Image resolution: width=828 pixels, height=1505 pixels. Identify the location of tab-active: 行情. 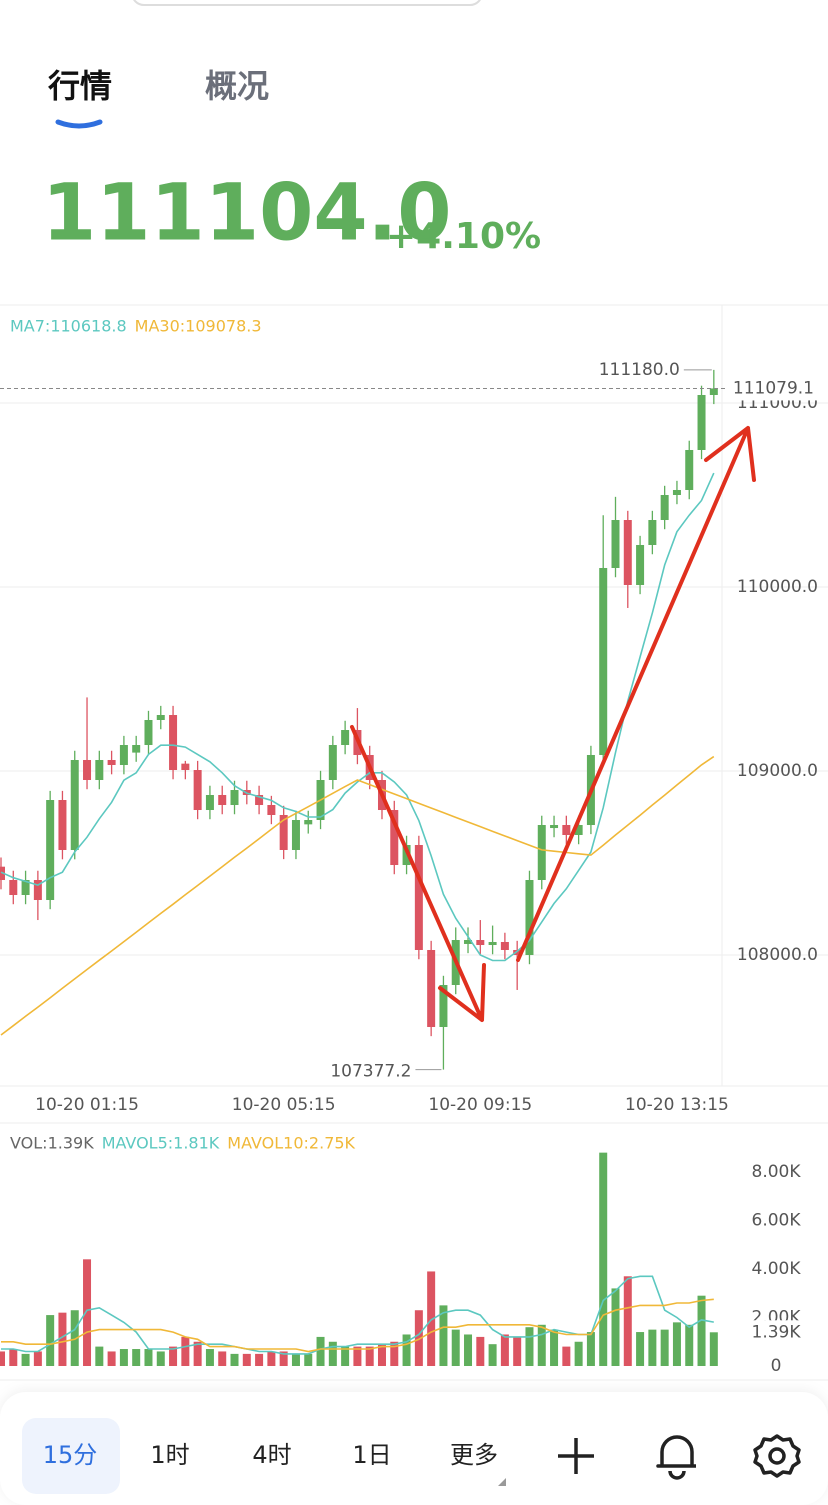
(80, 86).